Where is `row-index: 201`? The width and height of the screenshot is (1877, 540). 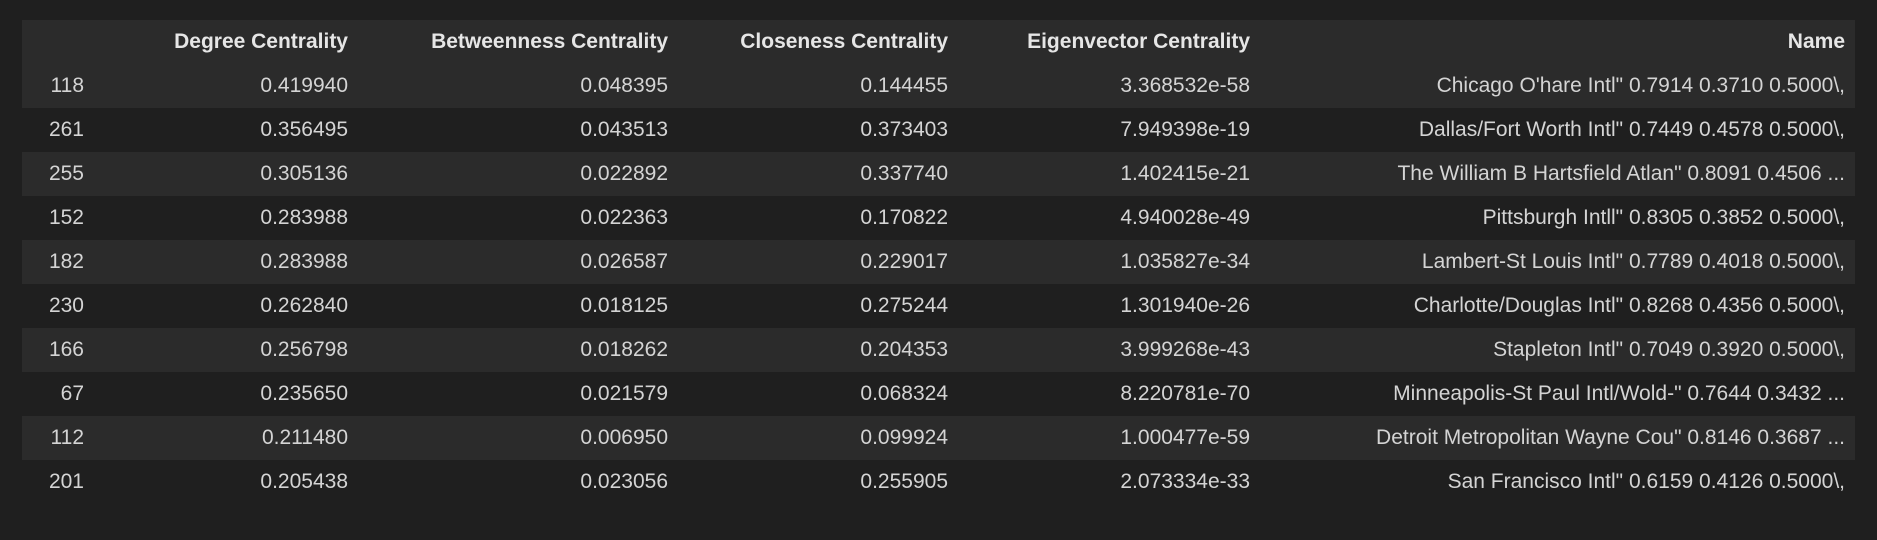 row-index: 201 is located at coordinates (66, 481).